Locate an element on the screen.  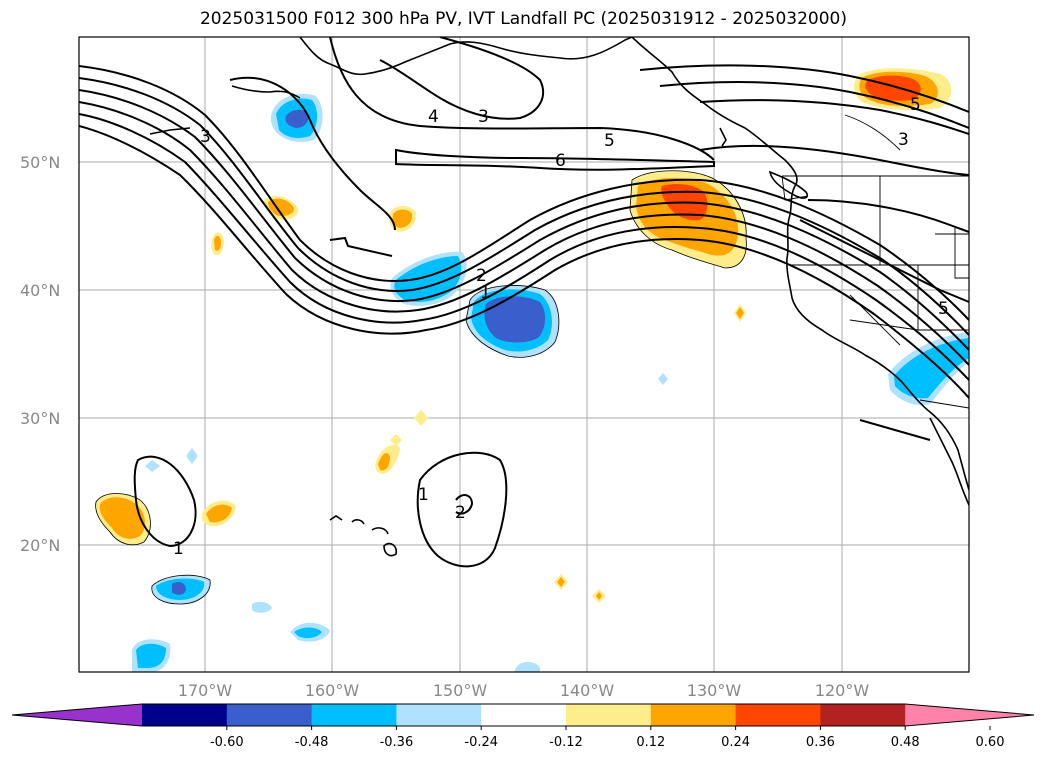
lat-label: 50°N is located at coordinates (40, 162).